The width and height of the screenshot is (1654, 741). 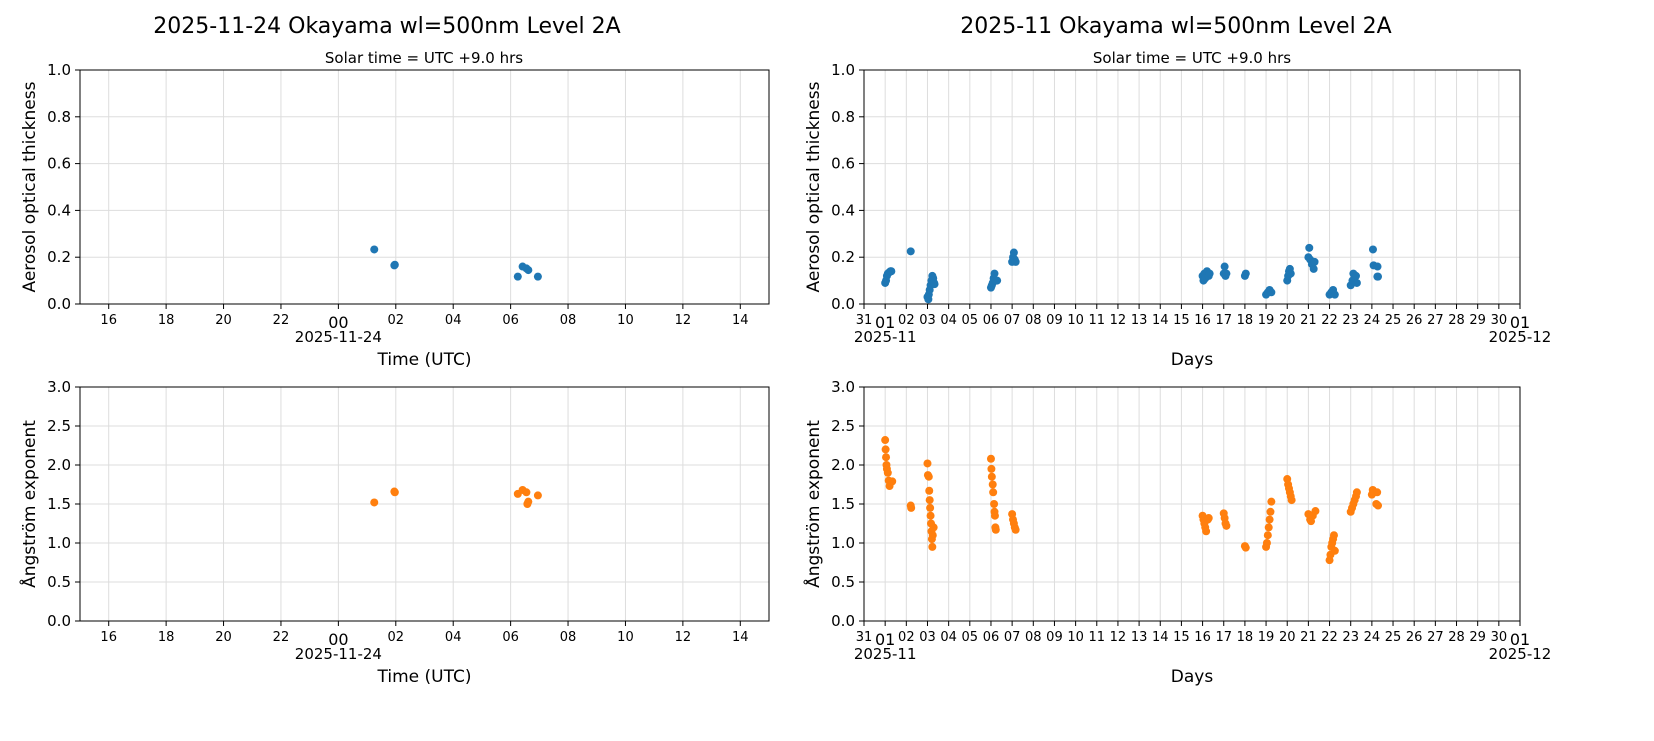 I want to click on x-tick-label: 31, so click(x=864, y=637).